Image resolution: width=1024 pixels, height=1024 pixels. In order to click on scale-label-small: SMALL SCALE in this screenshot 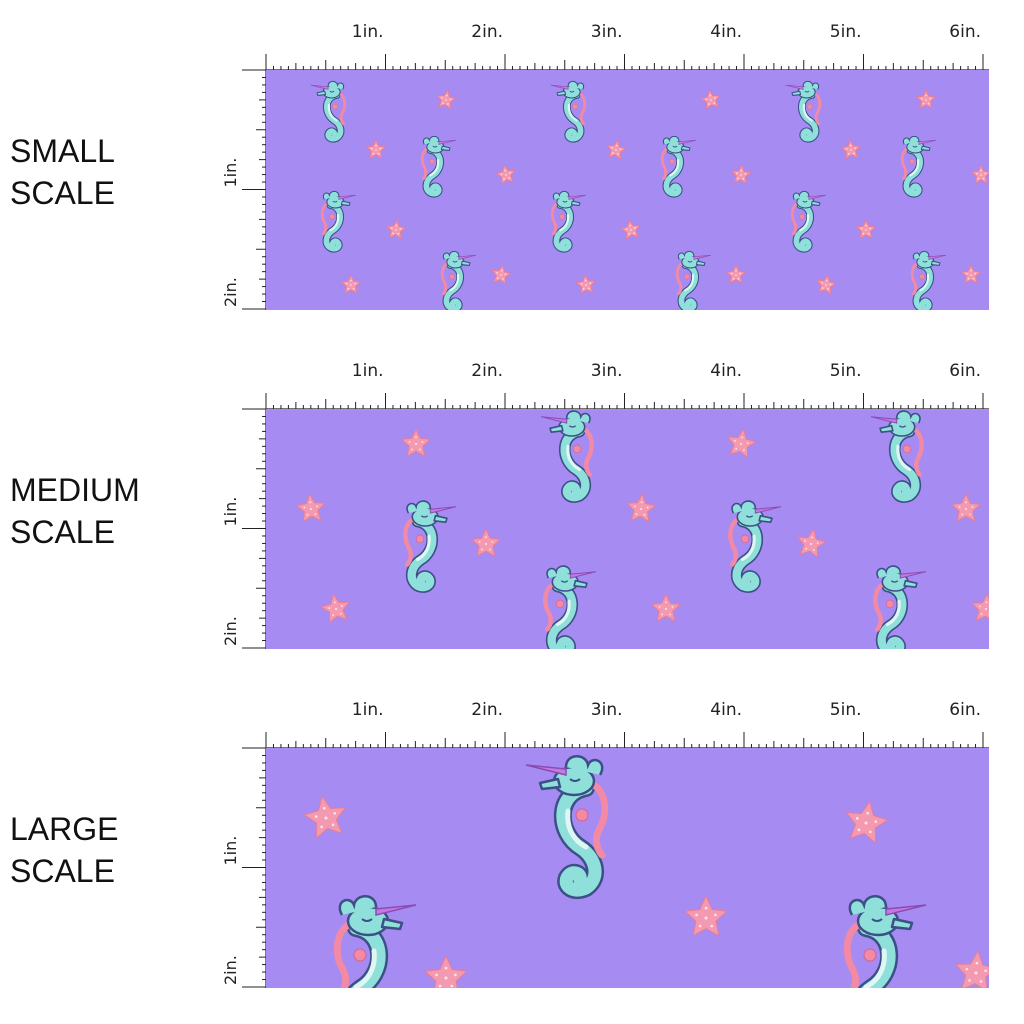, I will do `click(62, 172)`.